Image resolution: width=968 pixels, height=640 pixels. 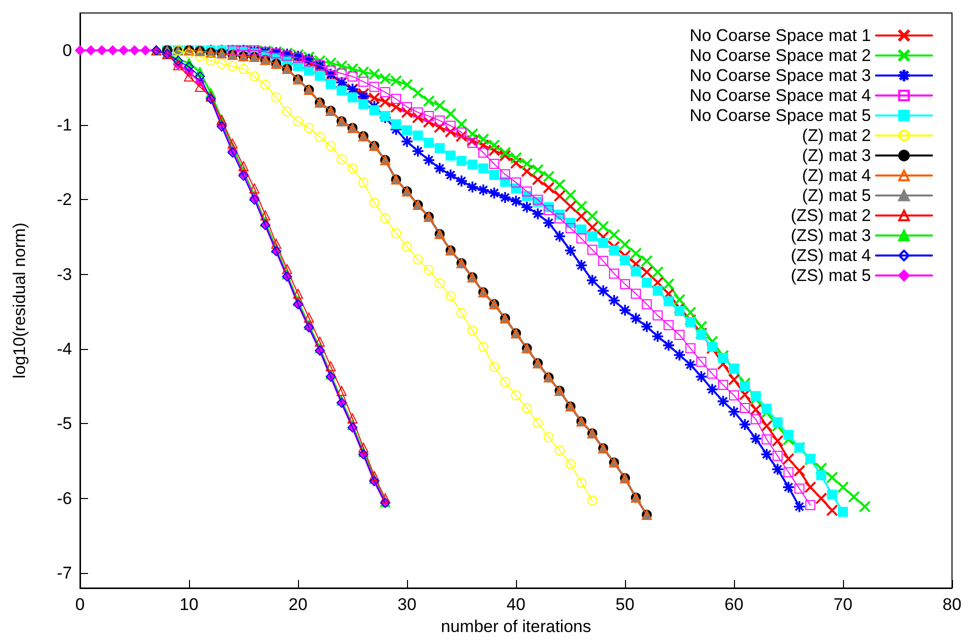 What do you see at coordinates (64, 274) in the screenshot?
I see `y-tick-label: -3` at bounding box center [64, 274].